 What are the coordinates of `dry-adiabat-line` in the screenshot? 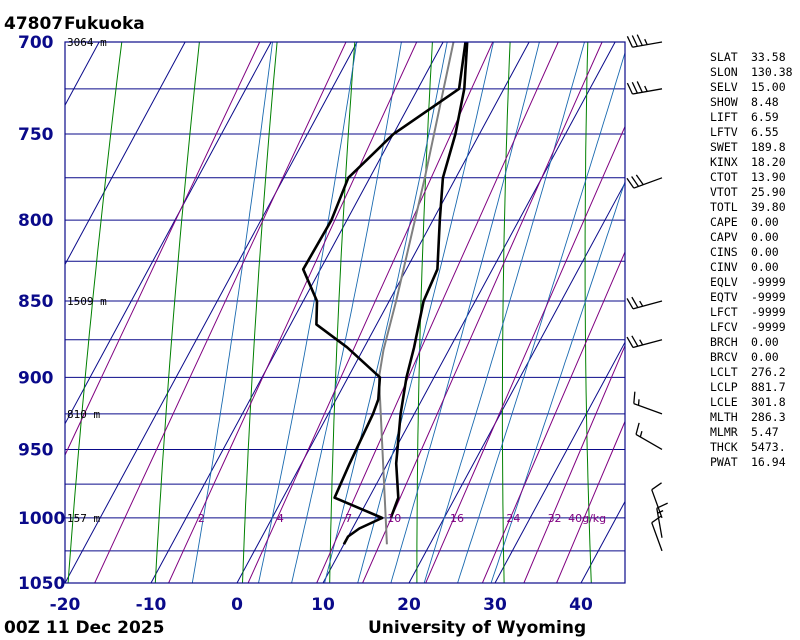 It's located at (506, 312).